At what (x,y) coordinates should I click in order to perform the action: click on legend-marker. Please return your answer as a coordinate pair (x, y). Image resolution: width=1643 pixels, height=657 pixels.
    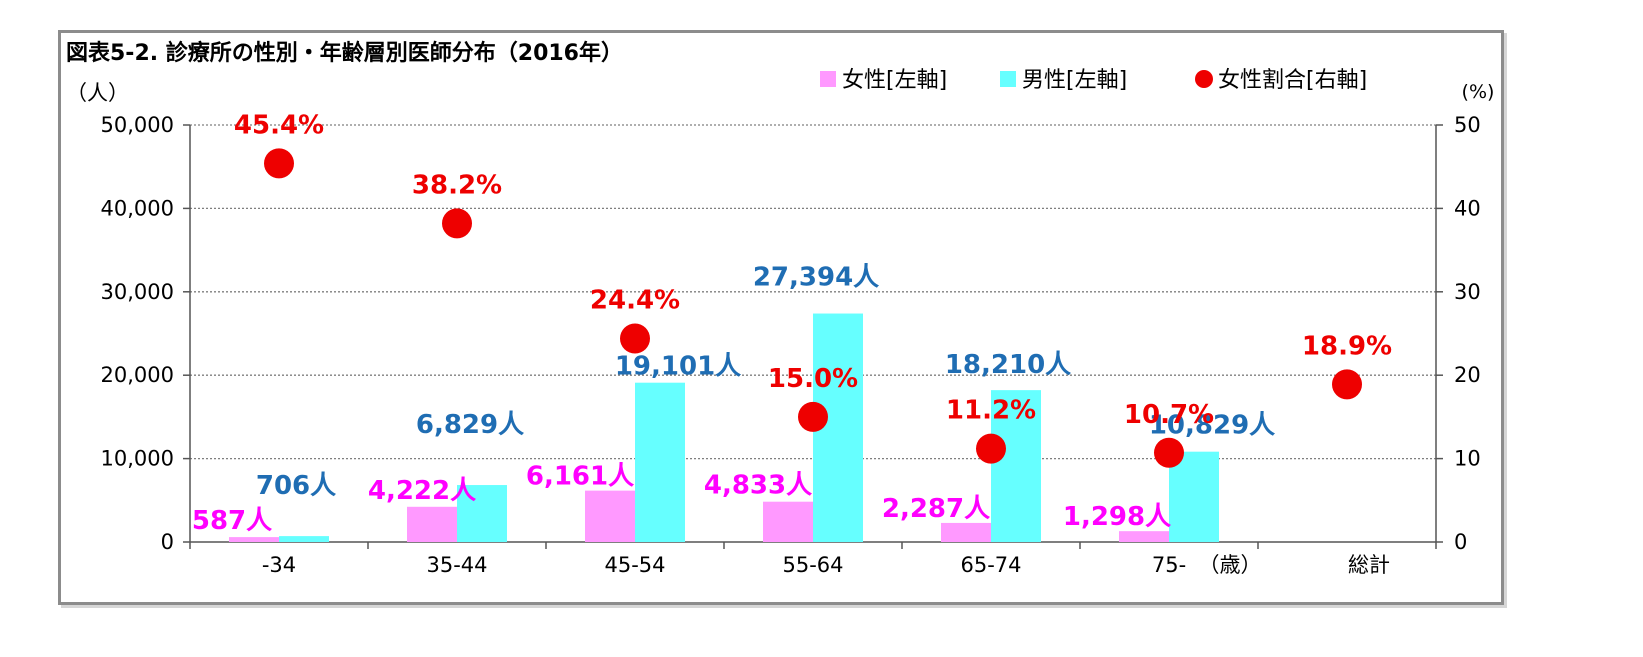
    Looking at the image, I should click on (1204, 79).